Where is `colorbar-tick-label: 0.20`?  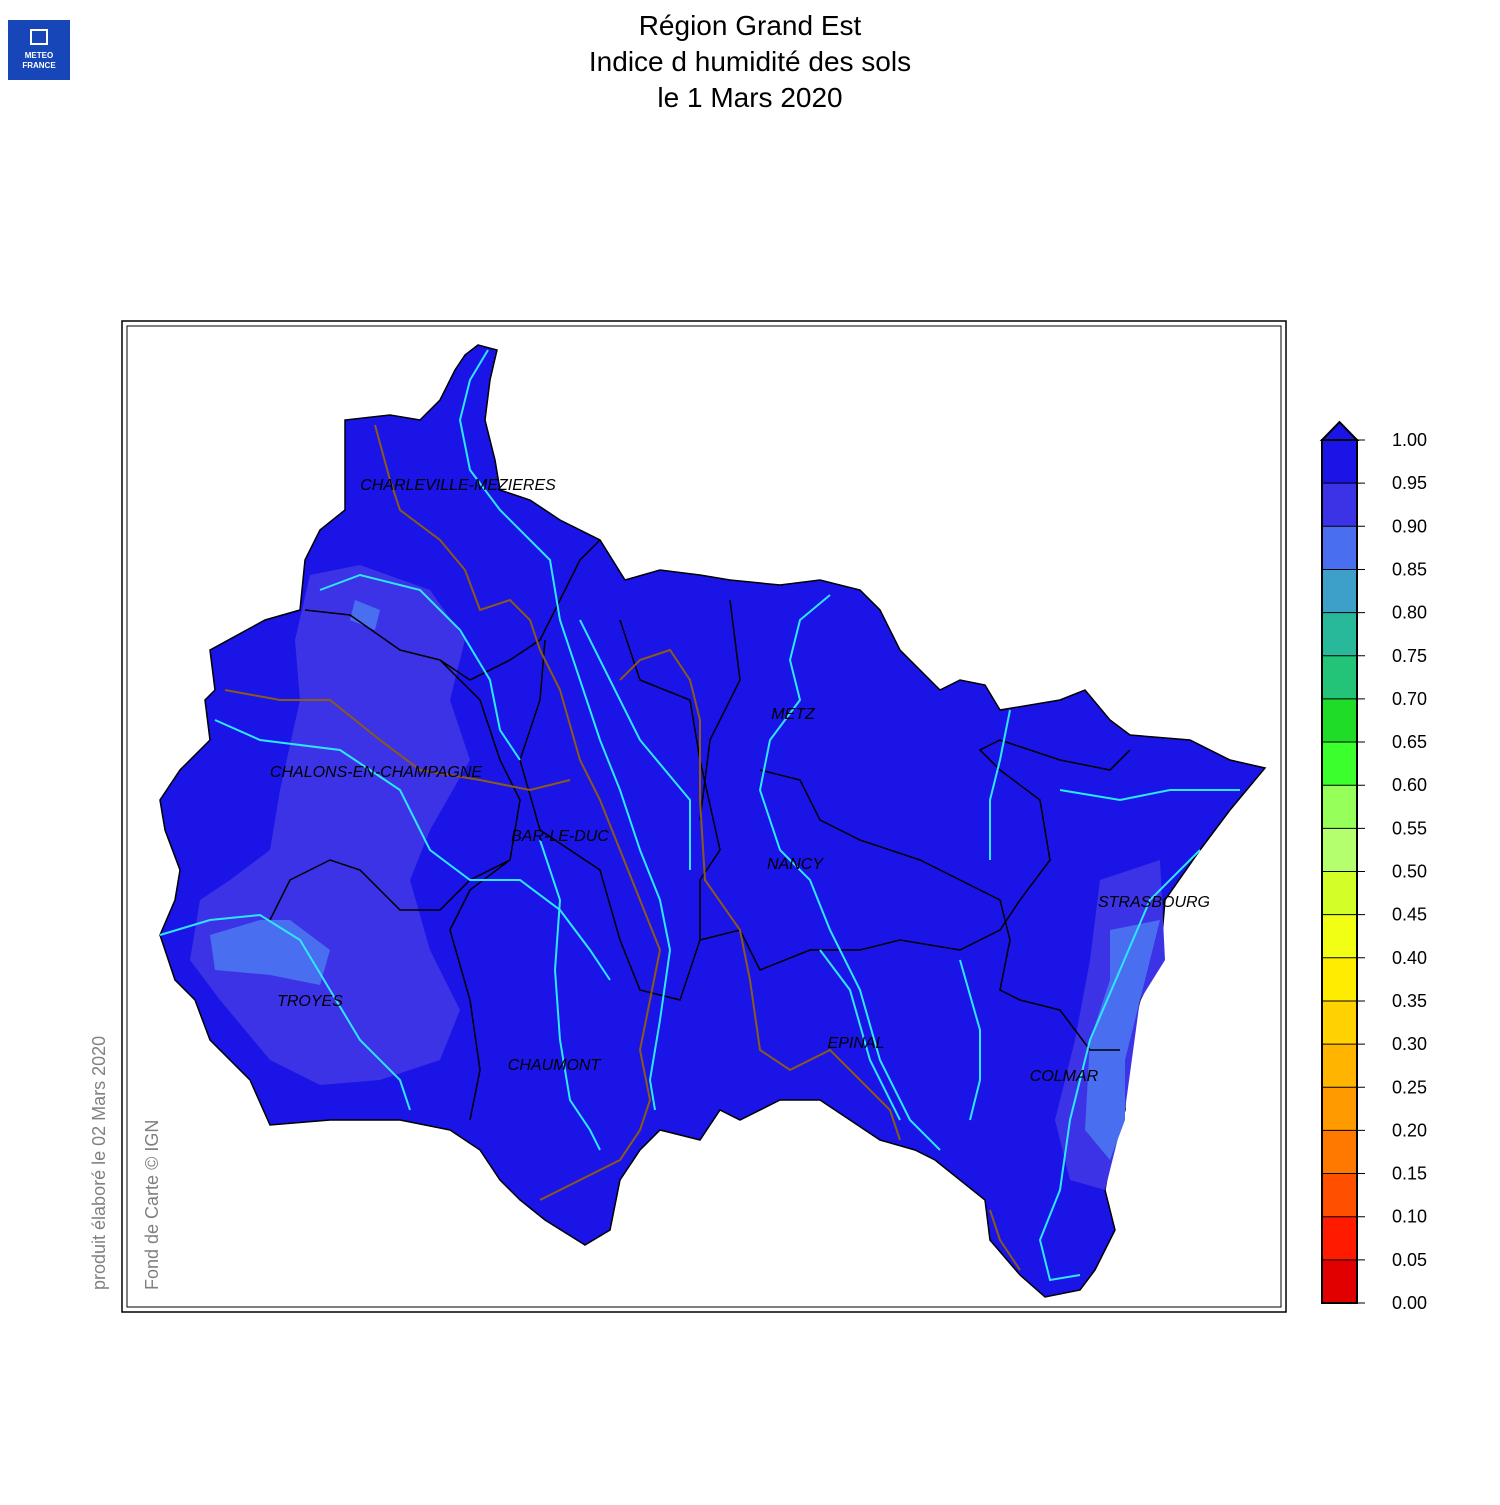 colorbar-tick-label: 0.20 is located at coordinates (1409, 1130).